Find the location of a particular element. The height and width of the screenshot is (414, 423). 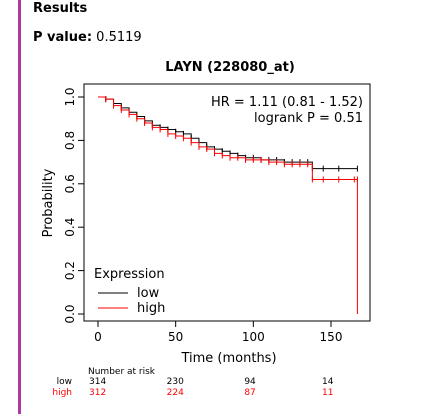

risk-table-title: Number at risk is located at coordinates (122, 372).